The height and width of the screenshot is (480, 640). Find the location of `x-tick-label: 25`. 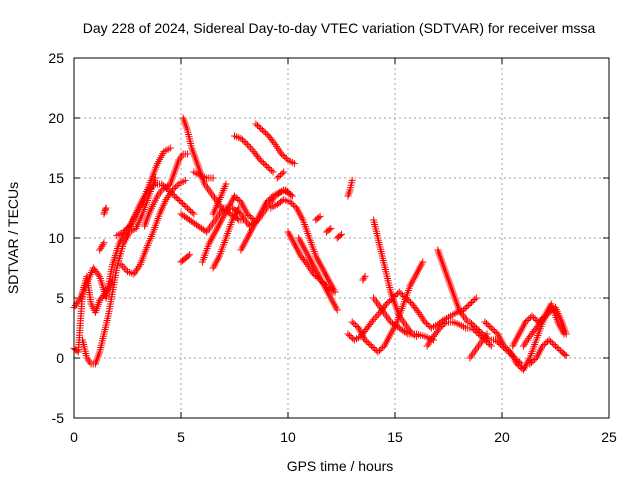

x-tick-label: 25 is located at coordinates (609, 437).